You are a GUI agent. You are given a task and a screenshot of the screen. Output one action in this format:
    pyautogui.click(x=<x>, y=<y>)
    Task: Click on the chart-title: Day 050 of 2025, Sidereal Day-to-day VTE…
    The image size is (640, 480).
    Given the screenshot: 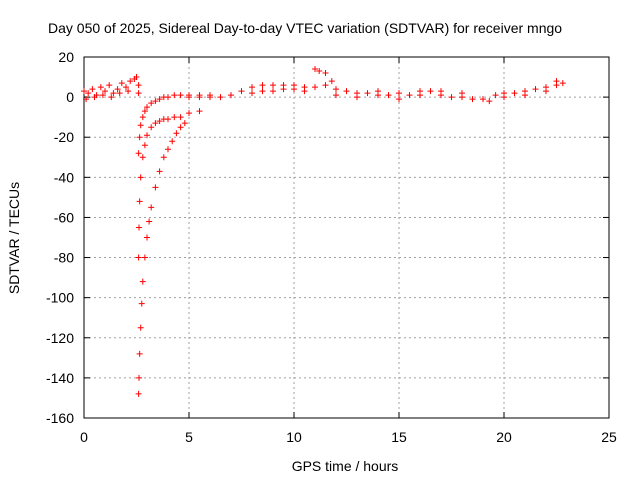 What is the action you would take?
    pyautogui.click(x=305, y=28)
    